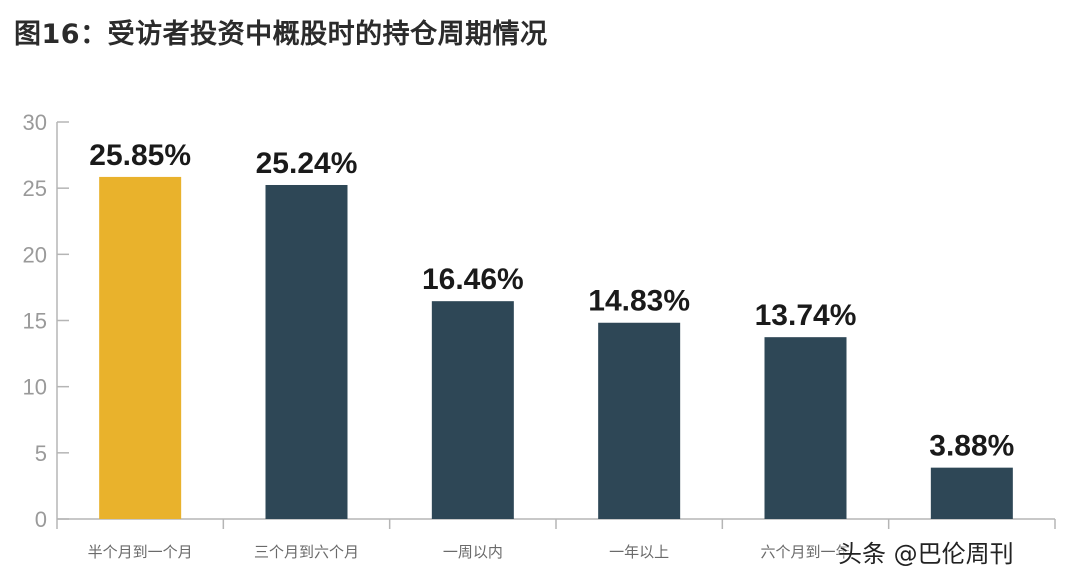  What do you see at coordinates (35, 188) in the screenshot?
I see `y-tick-label: 25` at bounding box center [35, 188].